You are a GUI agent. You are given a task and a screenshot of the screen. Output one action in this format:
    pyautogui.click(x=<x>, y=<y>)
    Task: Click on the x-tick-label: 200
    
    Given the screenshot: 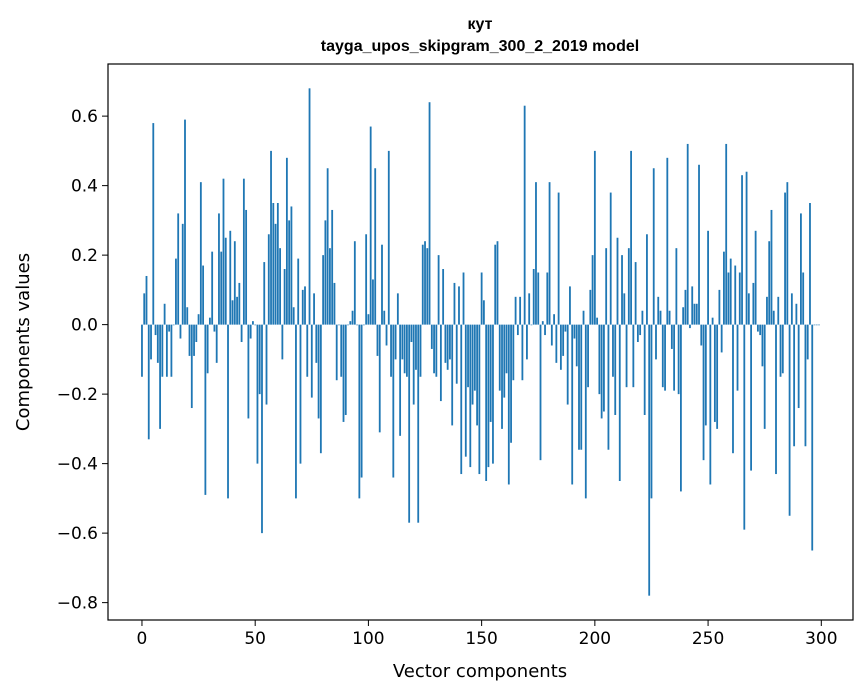 What is the action you would take?
    pyautogui.click(x=595, y=639)
    